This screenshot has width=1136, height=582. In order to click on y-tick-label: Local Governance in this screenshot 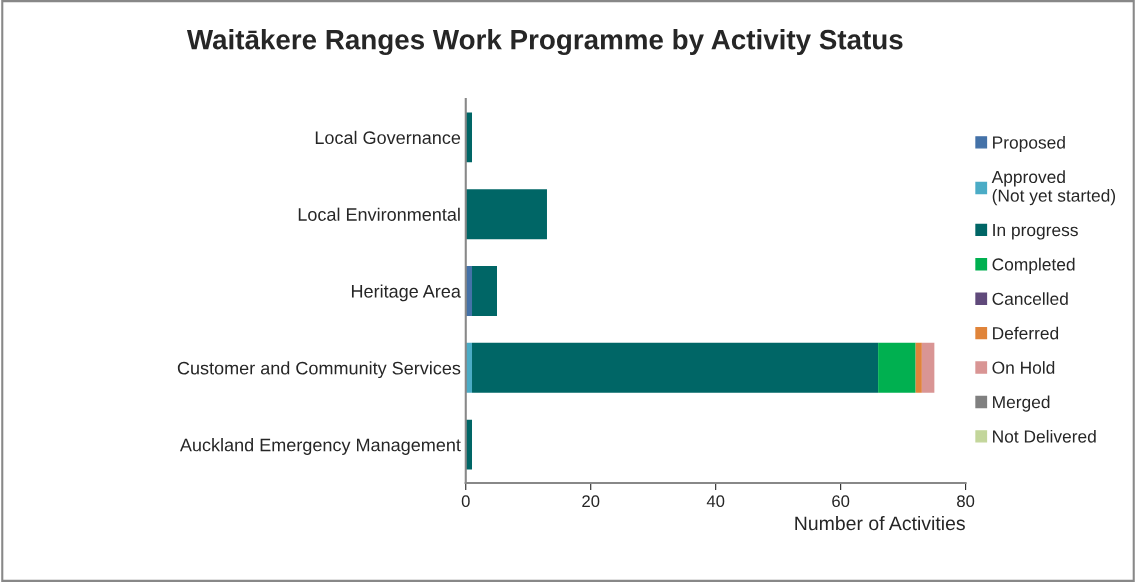, I will do `click(388, 137)`.